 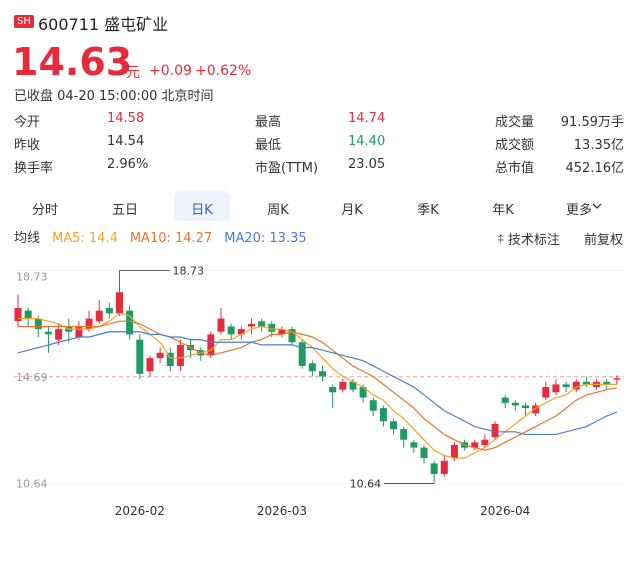 What do you see at coordinates (595, 168) in the screenshot?
I see `stat-value: 452.16亿` at bounding box center [595, 168].